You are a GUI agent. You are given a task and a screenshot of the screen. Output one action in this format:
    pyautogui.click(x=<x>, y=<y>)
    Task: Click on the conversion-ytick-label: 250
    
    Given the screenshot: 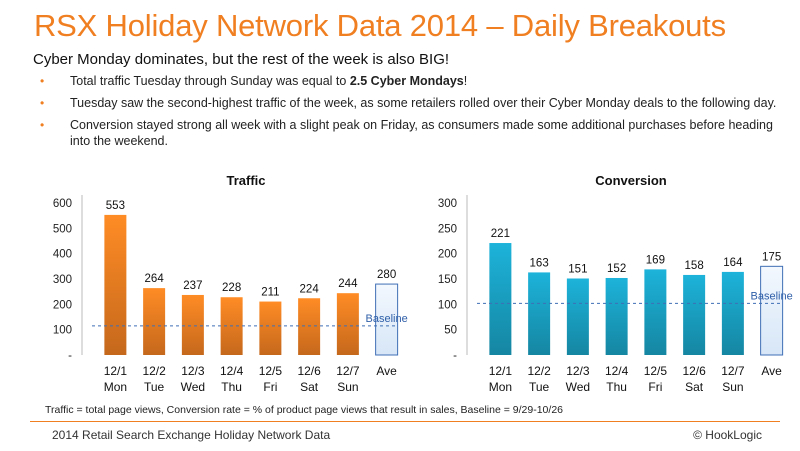 What is the action you would take?
    pyautogui.click(x=447, y=229)
    